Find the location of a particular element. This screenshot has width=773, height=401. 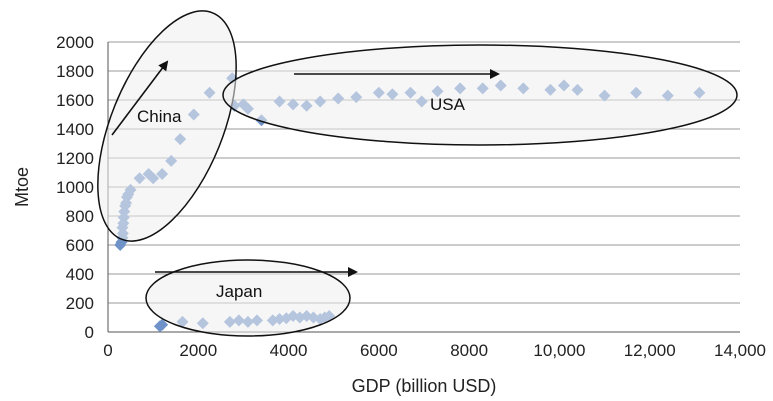

x-tick-label: 8000 is located at coordinates (469, 350).